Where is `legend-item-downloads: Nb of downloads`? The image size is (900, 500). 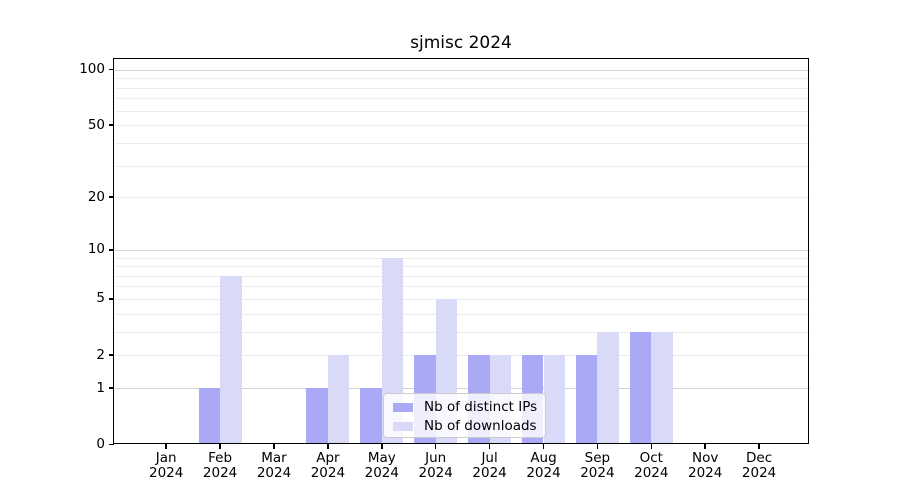
legend-item-downloads: Nb of downloads is located at coordinates (469, 426).